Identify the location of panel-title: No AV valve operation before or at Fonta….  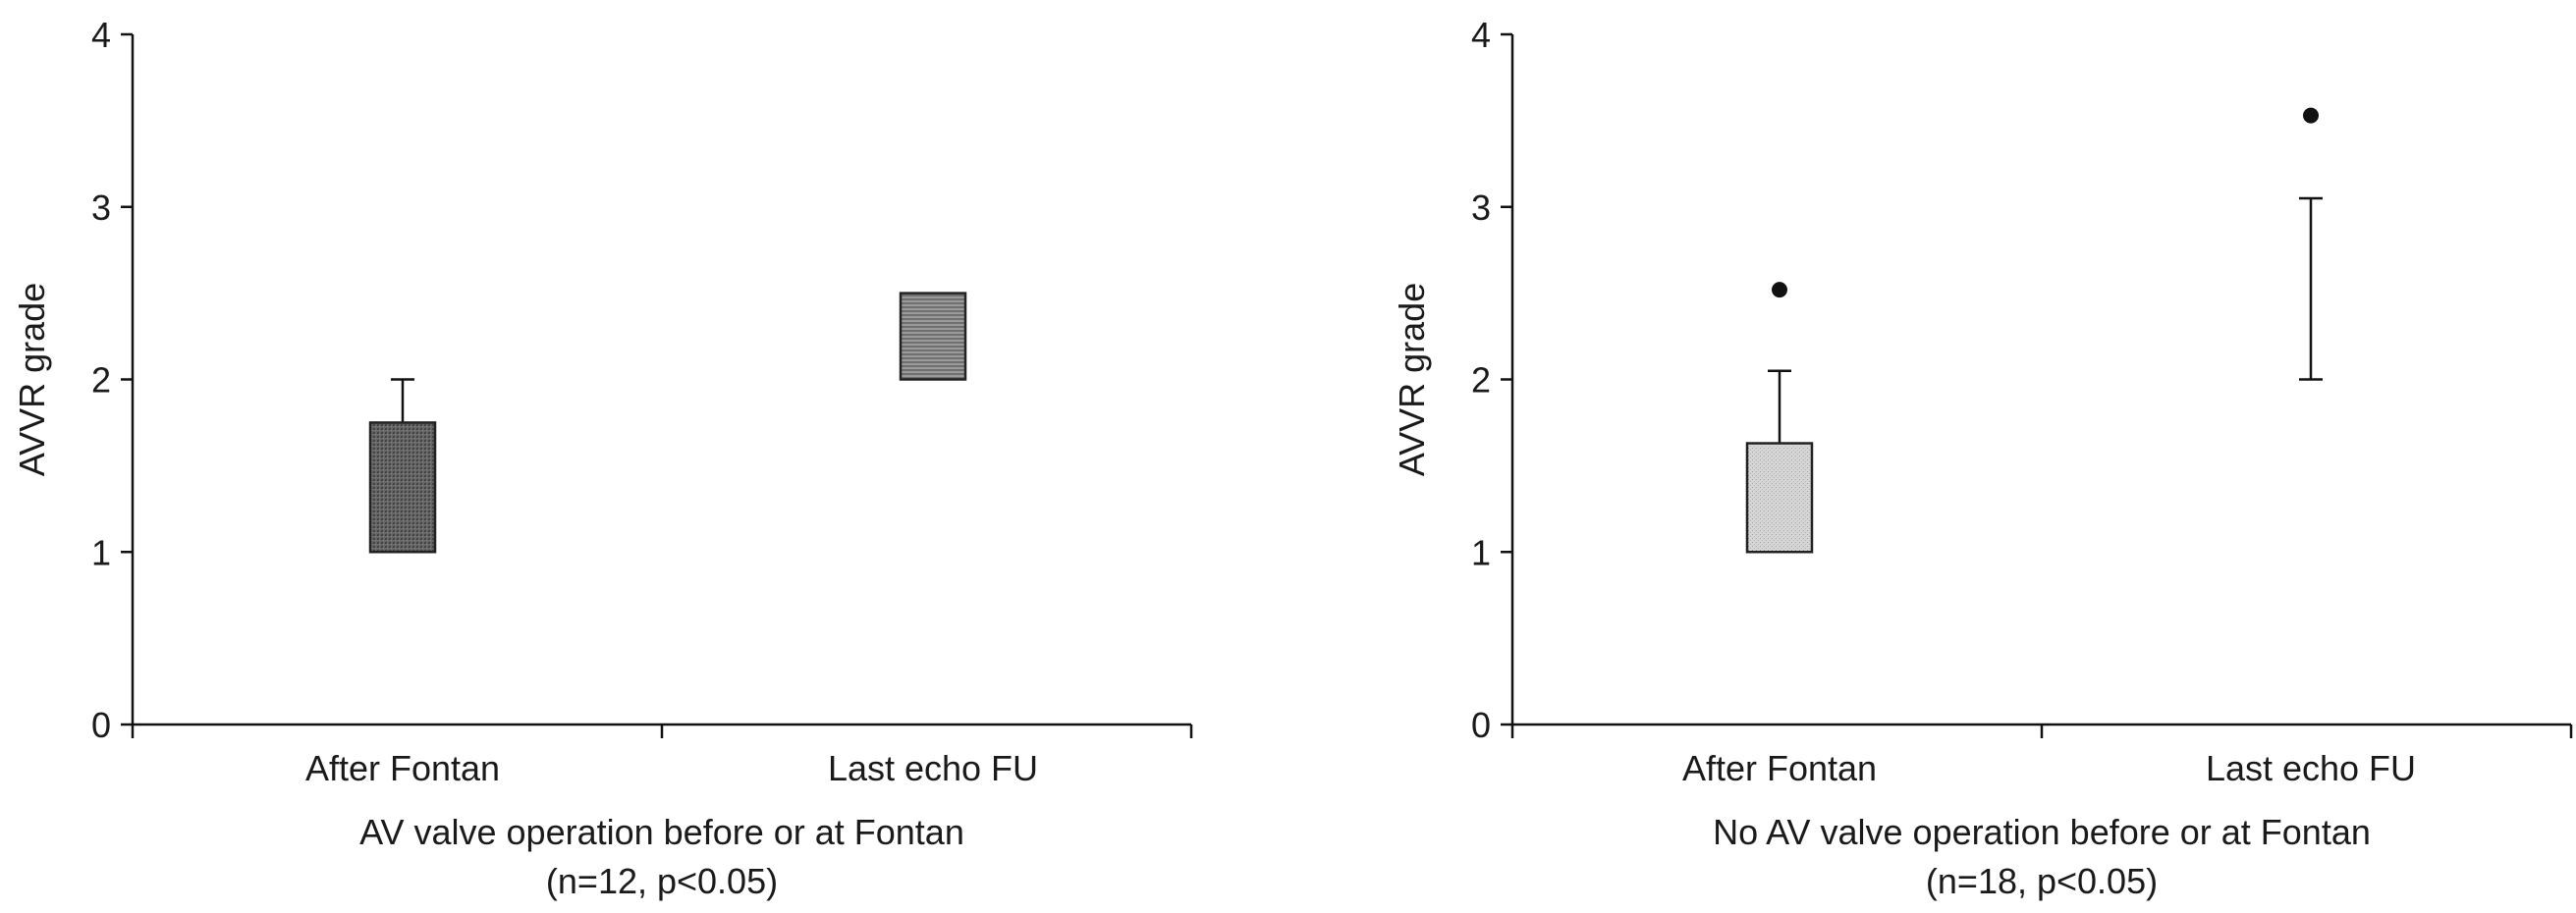
(2042, 832).